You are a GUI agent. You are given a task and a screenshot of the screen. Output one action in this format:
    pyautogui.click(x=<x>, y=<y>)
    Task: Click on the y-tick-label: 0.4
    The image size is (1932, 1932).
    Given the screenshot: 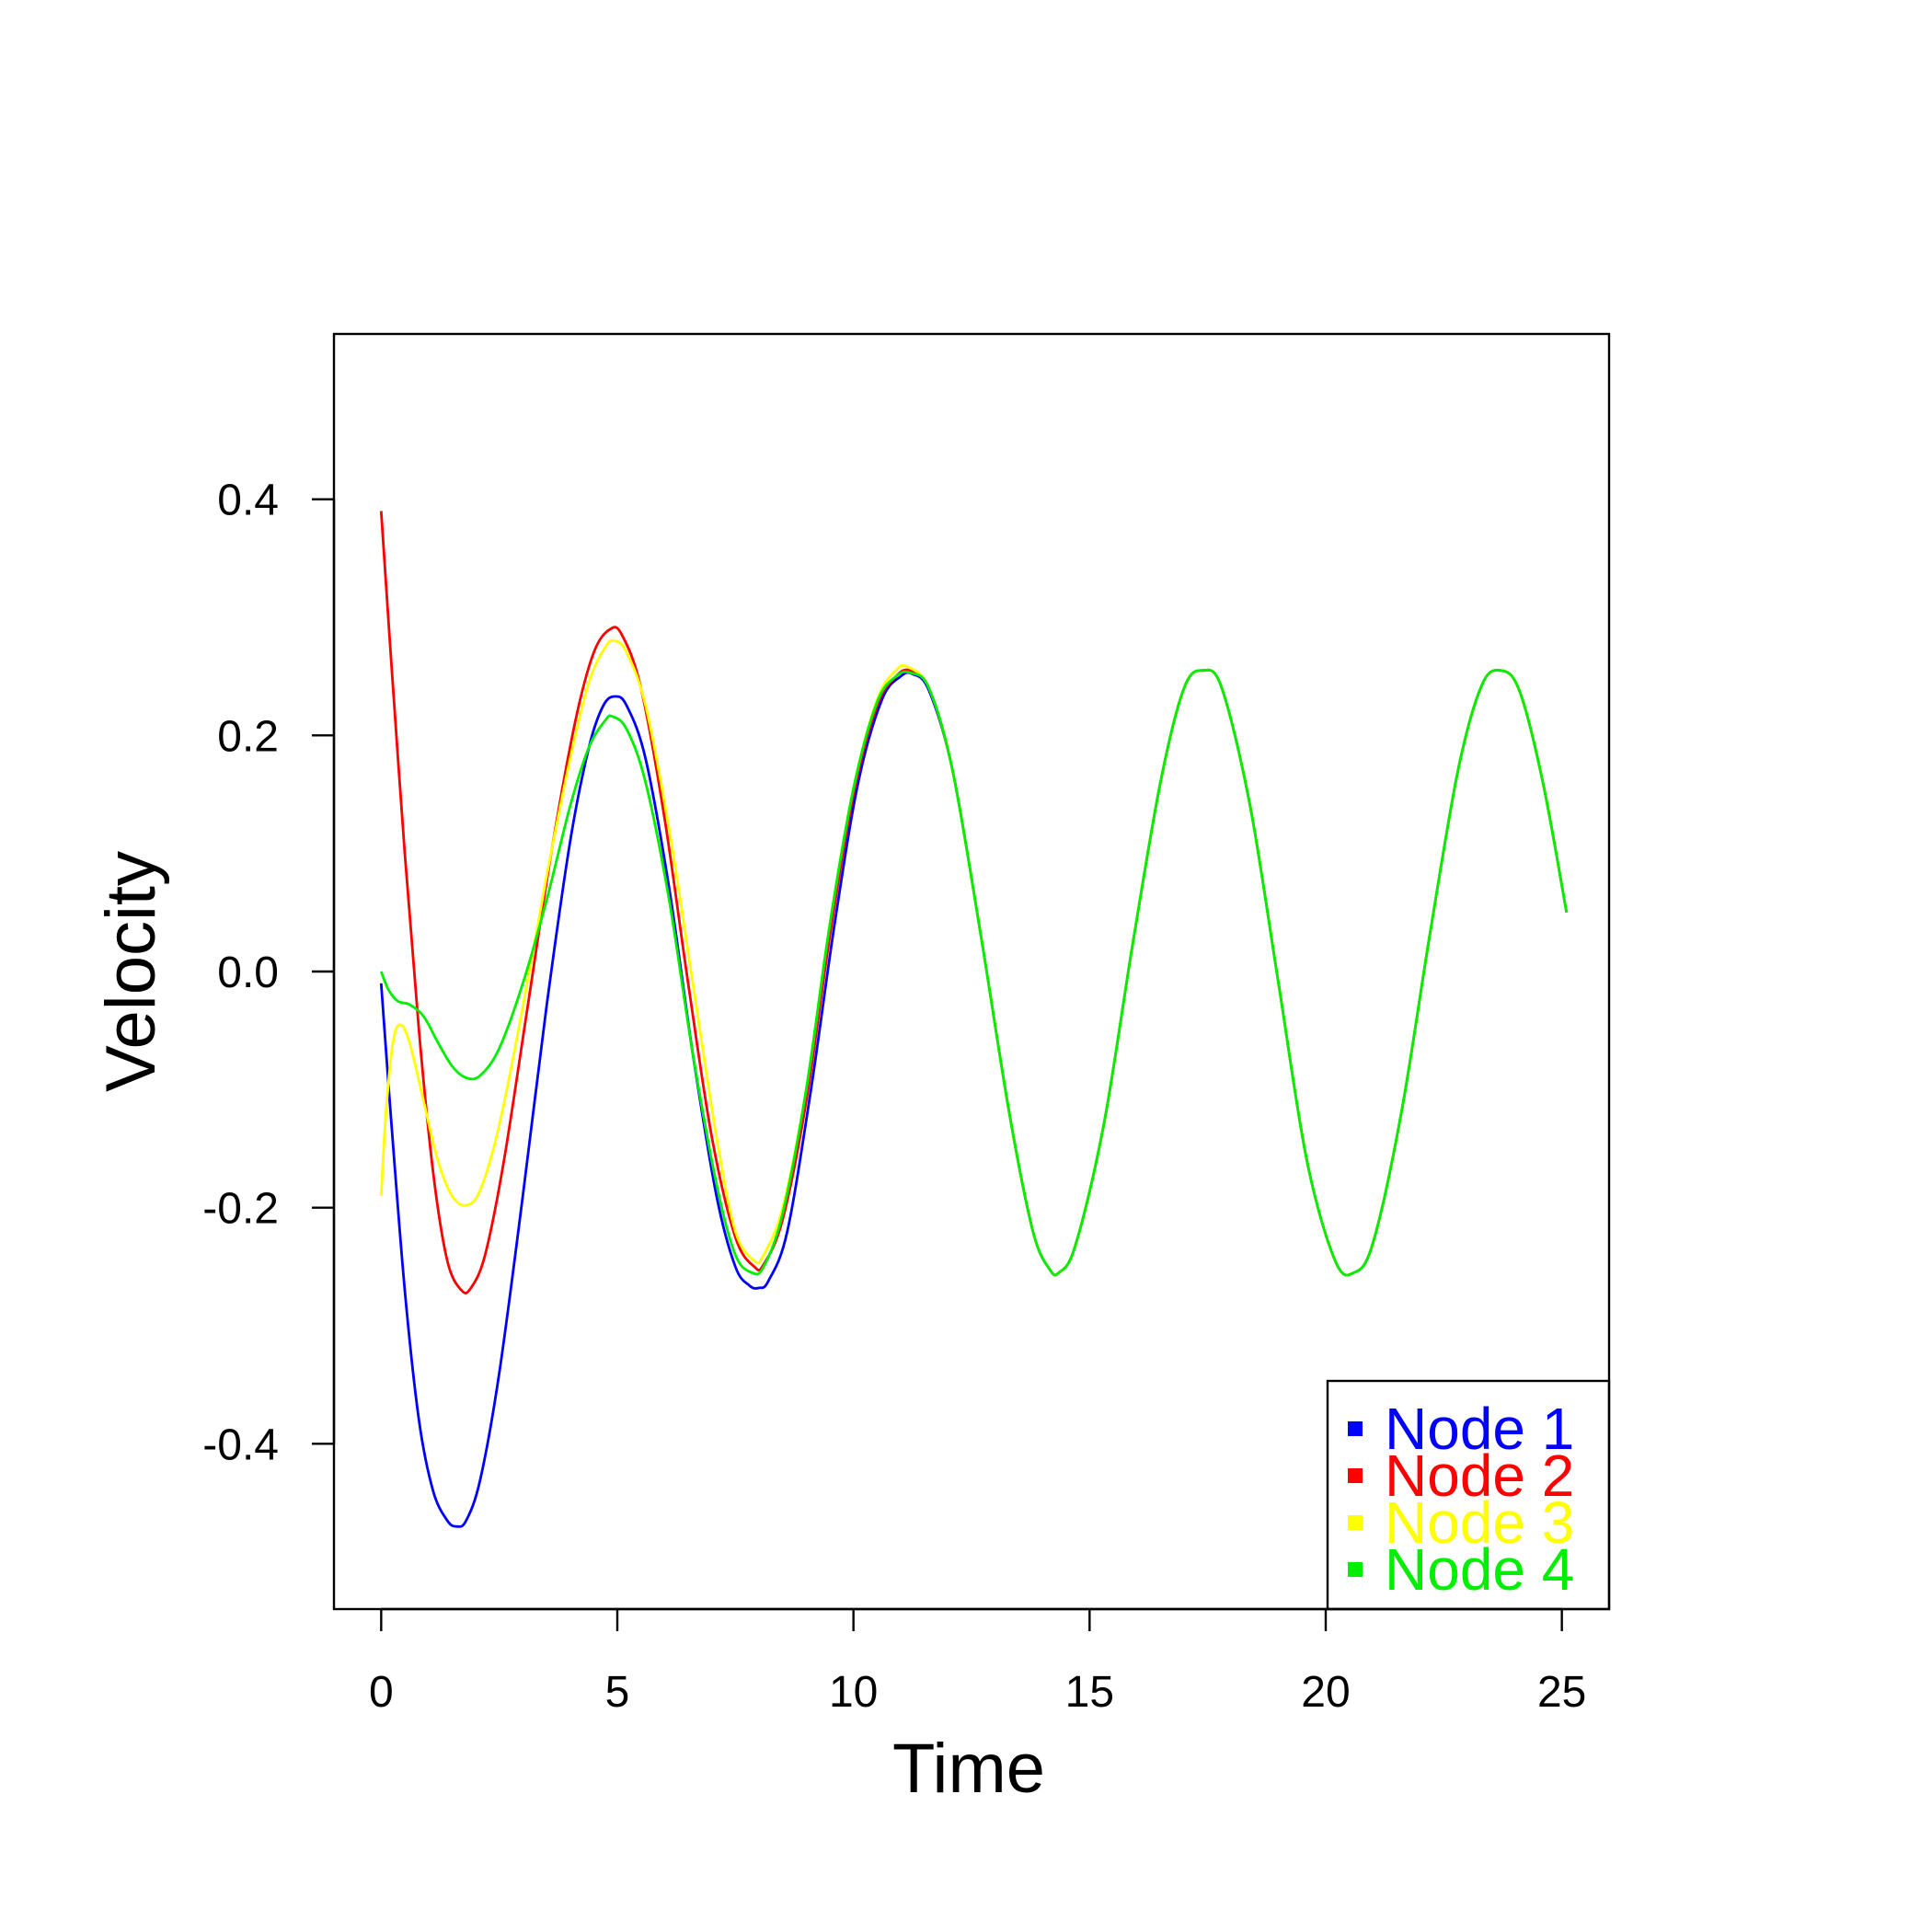 What is the action you would take?
    pyautogui.click(x=248, y=501)
    